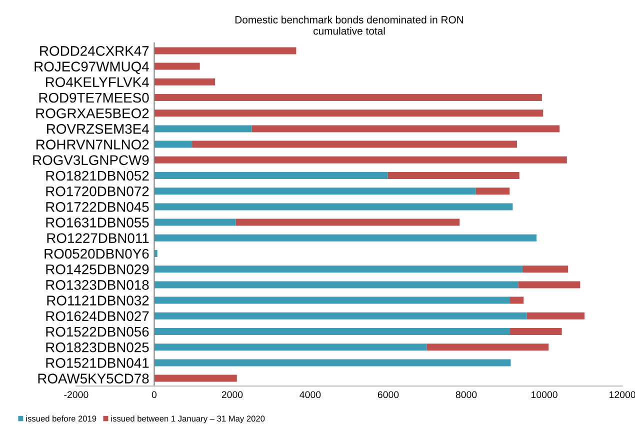 The image size is (635, 429). Describe the element at coordinates (97, 175) in the screenshot. I see `y-tick-label: RO1821DBN052` at that location.